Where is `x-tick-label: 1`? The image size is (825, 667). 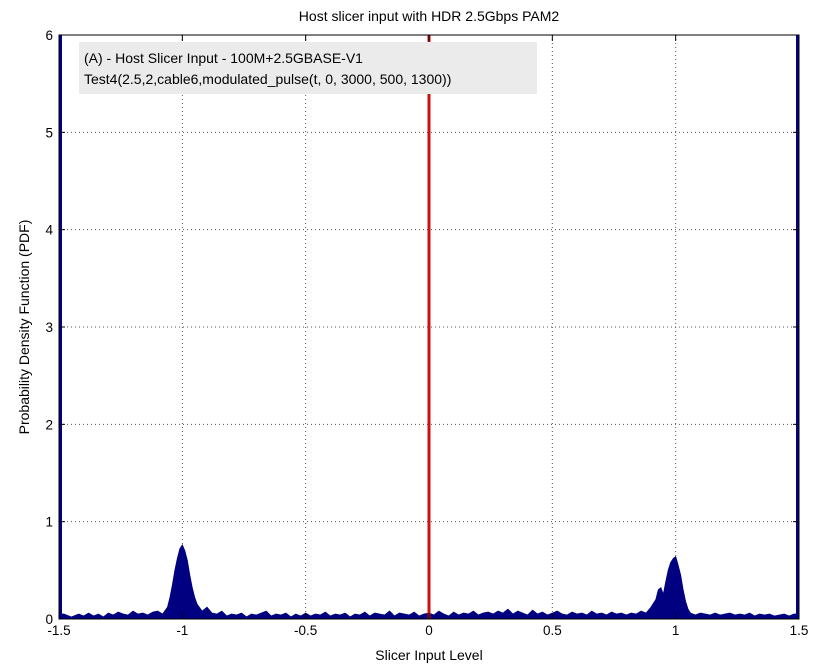
x-tick-label: 1 is located at coordinates (676, 630).